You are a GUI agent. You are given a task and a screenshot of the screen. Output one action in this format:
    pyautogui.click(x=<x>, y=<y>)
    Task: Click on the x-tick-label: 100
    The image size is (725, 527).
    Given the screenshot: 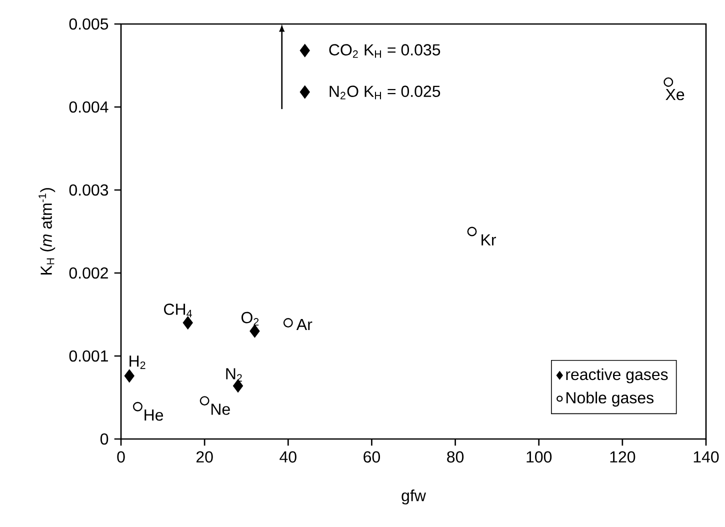 What is the action you would take?
    pyautogui.click(x=539, y=457)
    